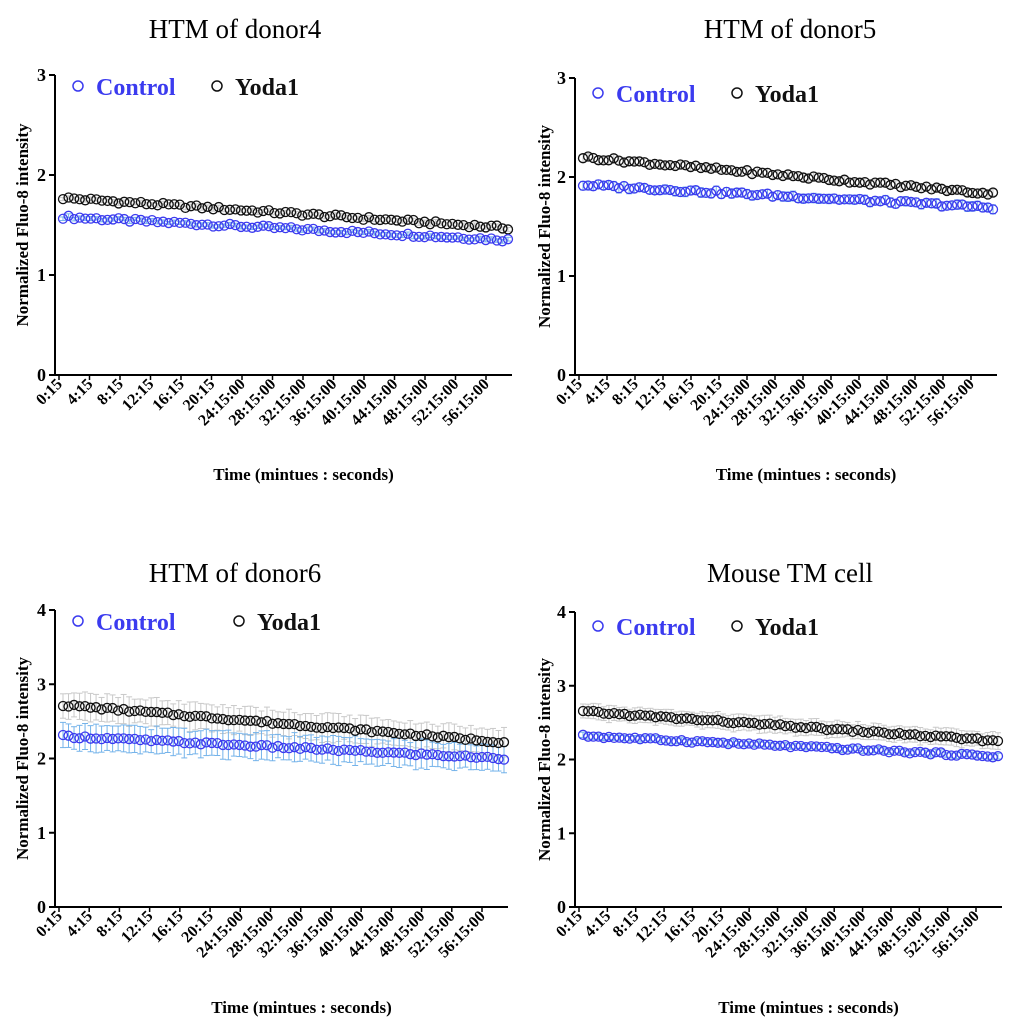 The width and height of the screenshot is (1011, 1023). What do you see at coordinates (196, 623) in the screenshot?
I see `legend: Control Yoda1` at bounding box center [196, 623].